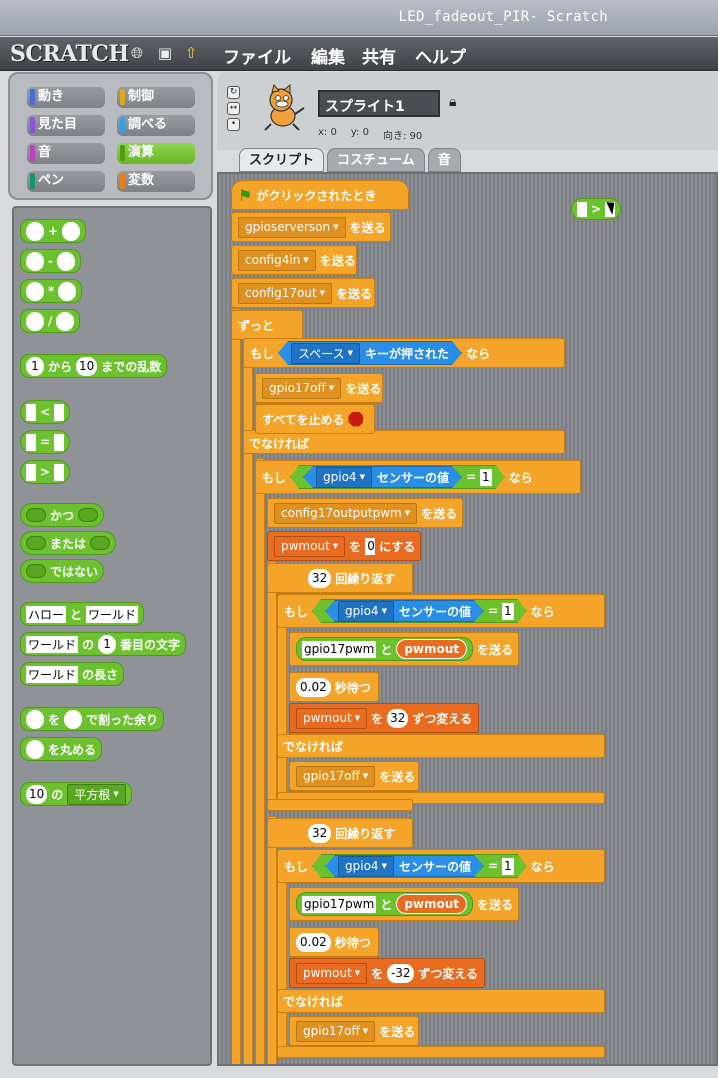 This screenshot has width=718, height=1078. I want to click on equals-block: =, so click(45, 442).